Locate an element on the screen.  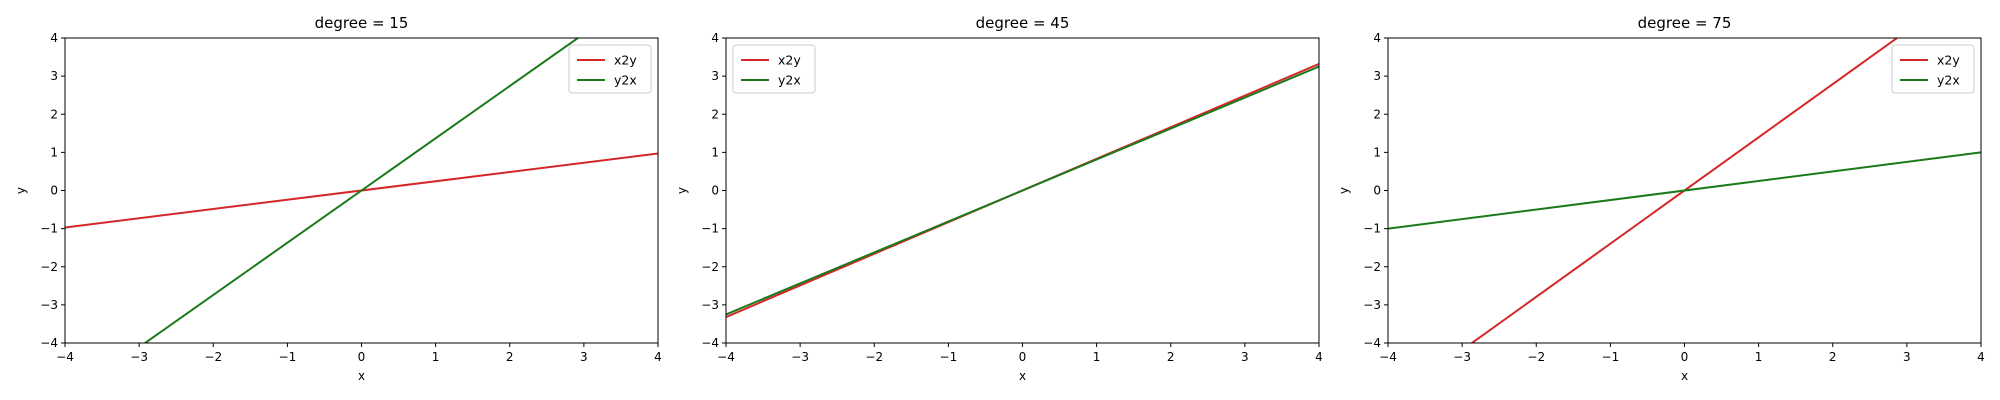
subplot-1-title: degree = 15 is located at coordinates (362, 23).